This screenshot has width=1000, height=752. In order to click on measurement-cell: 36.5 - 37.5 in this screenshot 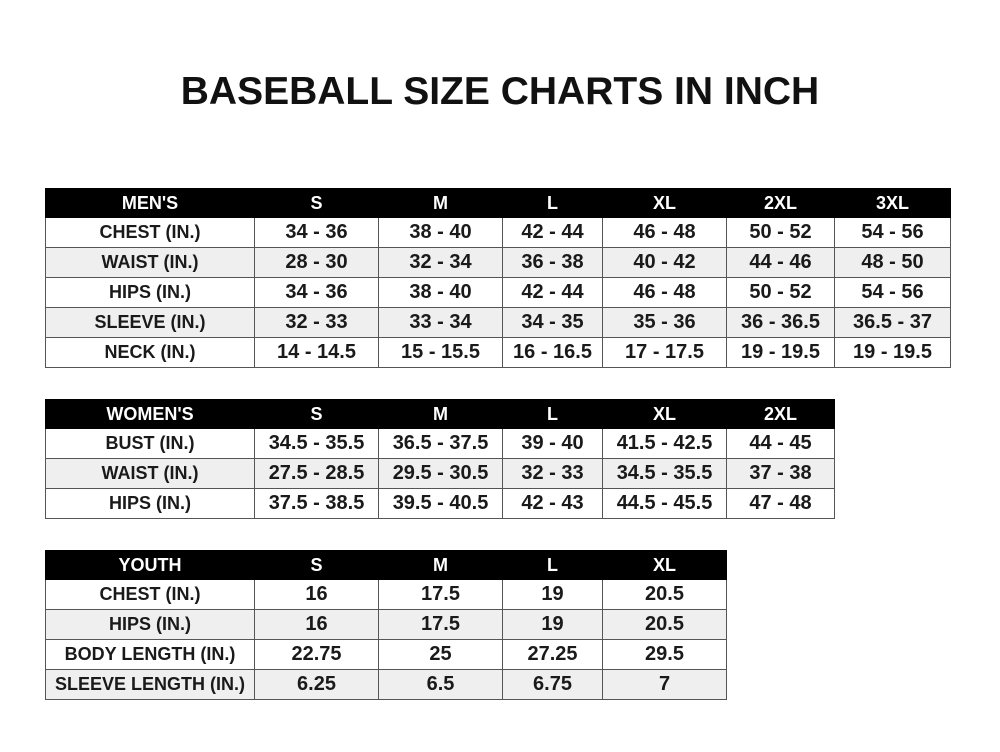, I will do `click(440, 443)`.